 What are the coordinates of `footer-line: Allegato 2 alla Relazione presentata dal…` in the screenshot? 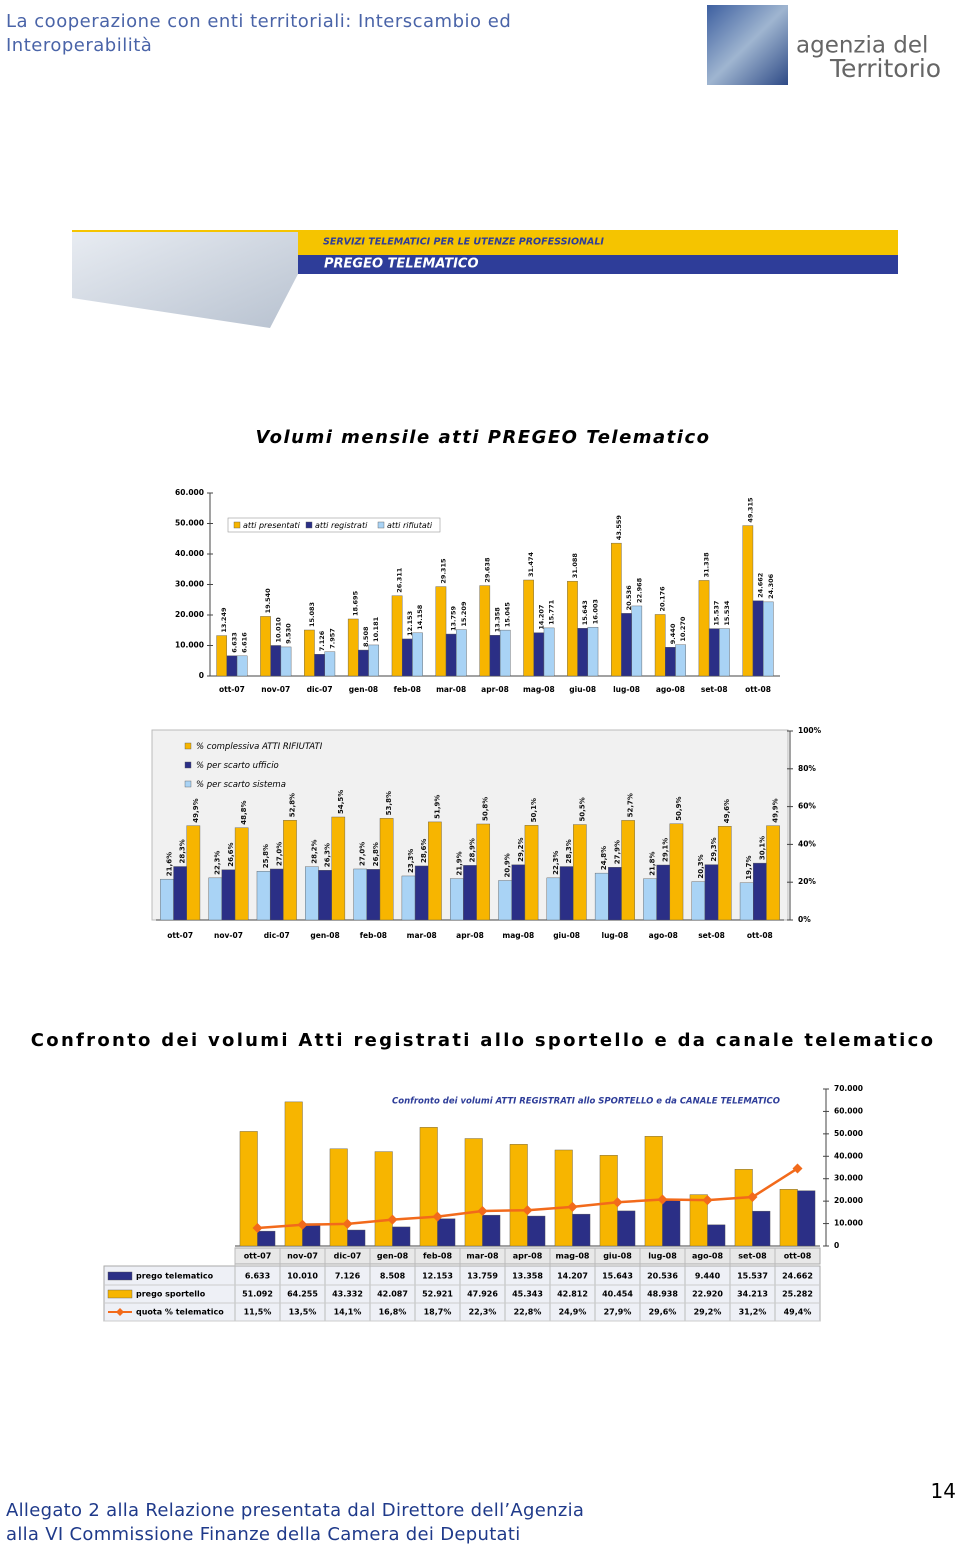 It's located at (295, 1510).